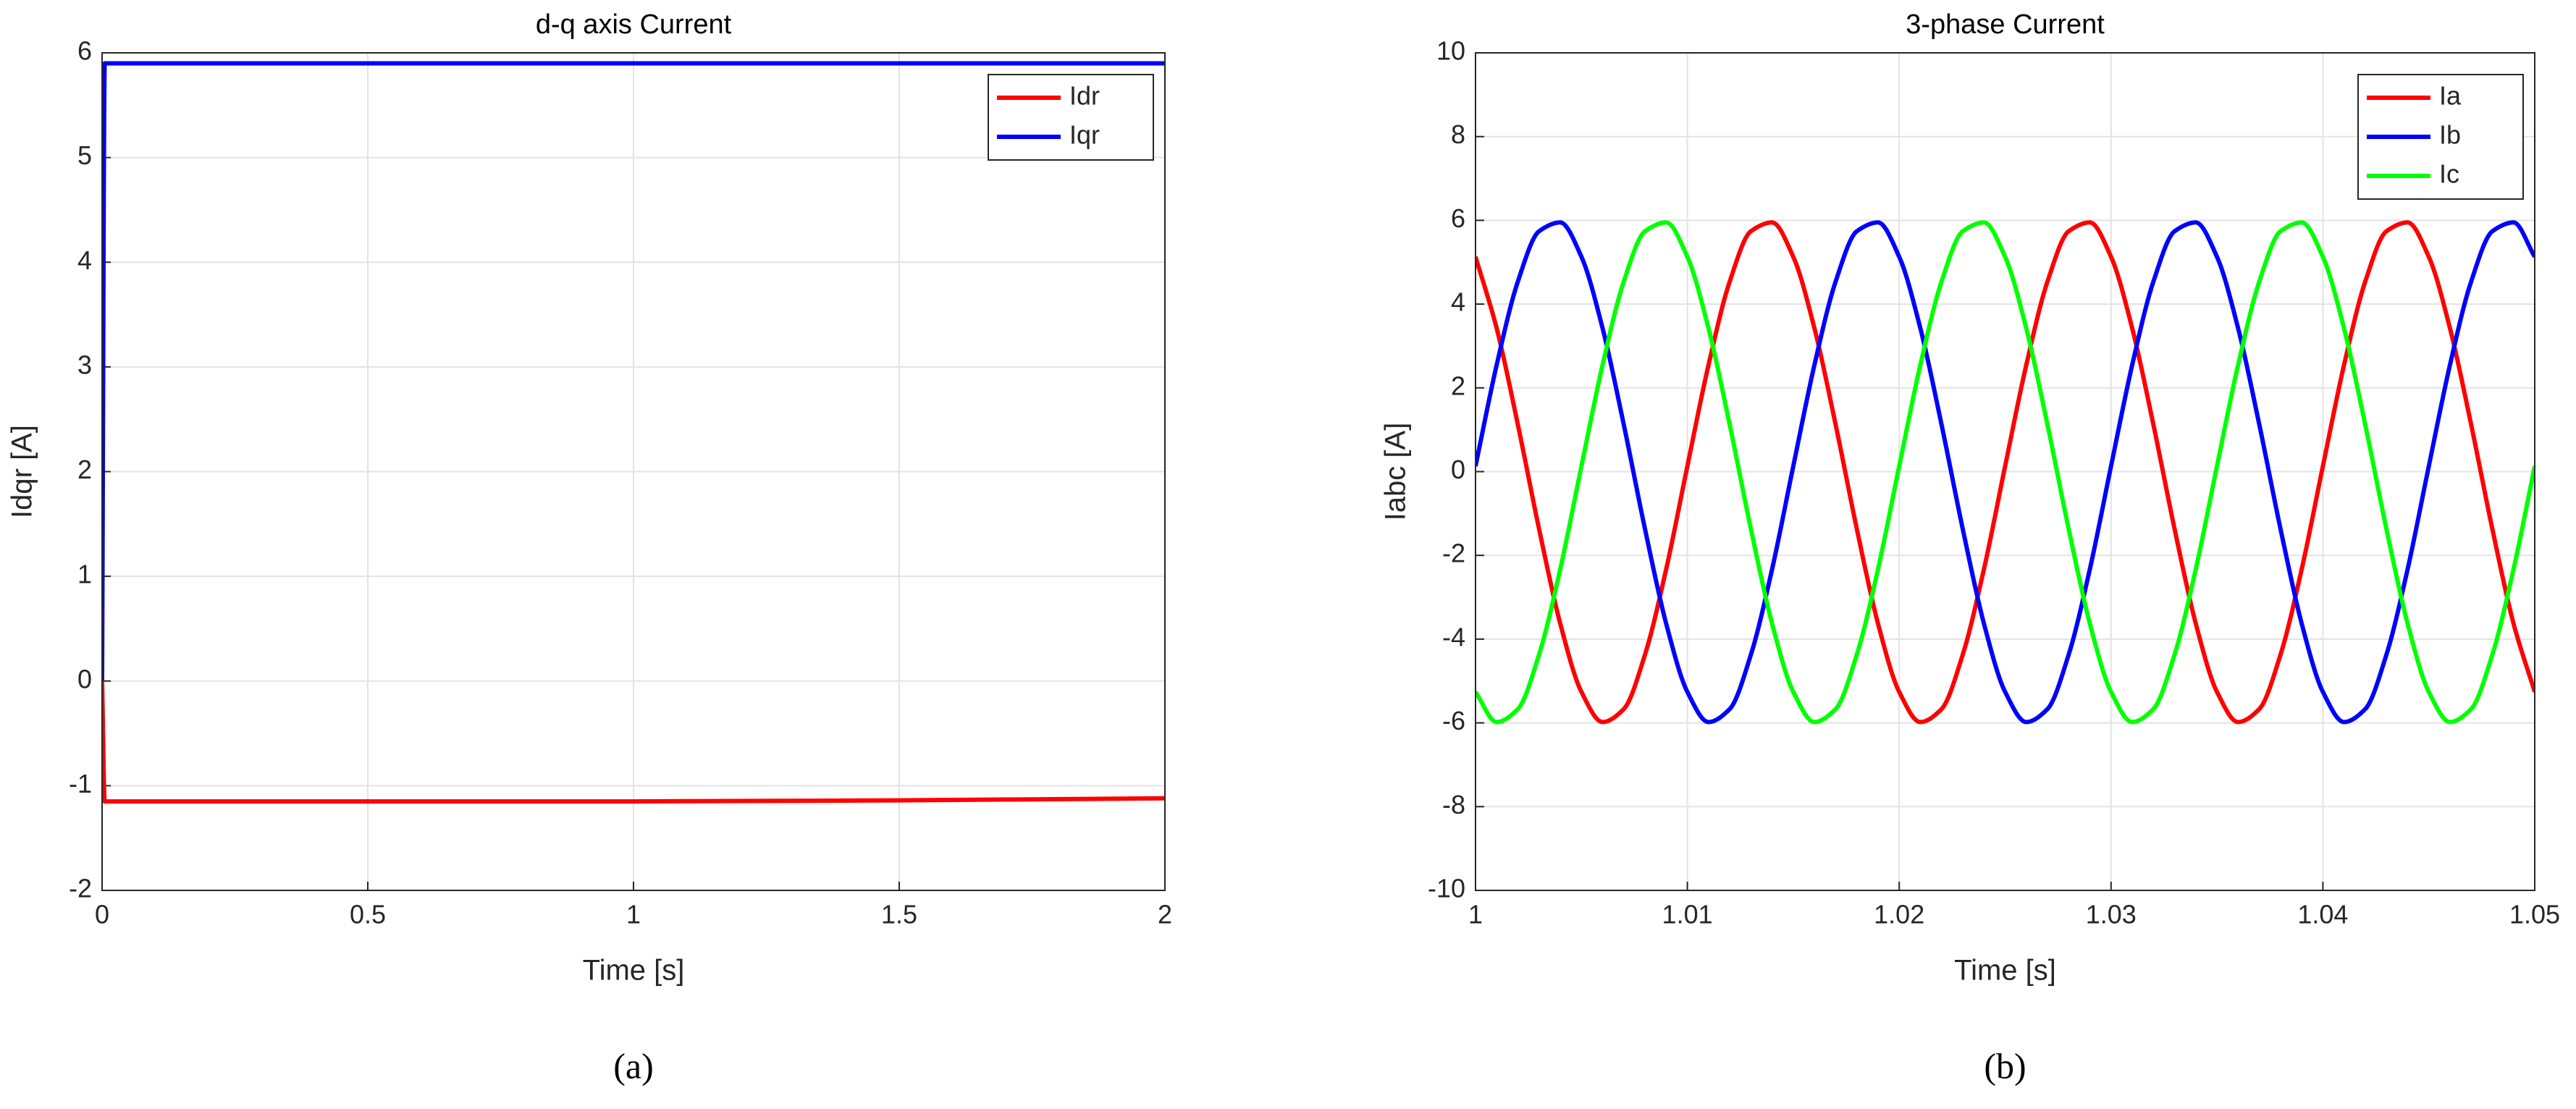 The image size is (2576, 1109). What do you see at coordinates (899, 914) in the screenshot?
I see `x-tick-label: 1.5` at bounding box center [899, 914].